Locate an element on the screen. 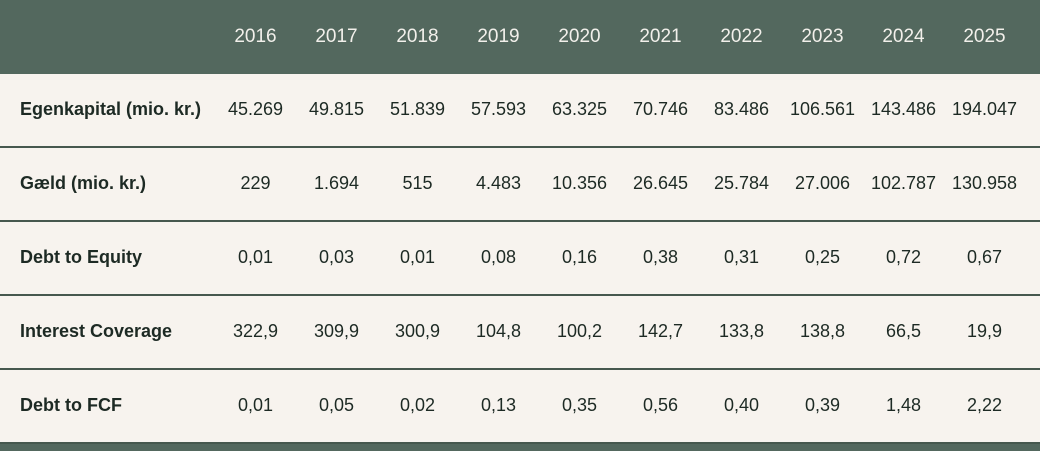 Image resolution: width=1040 pixels, height=451 pixels. year-header-2016: 2016 is located at coordinates (255, 36).